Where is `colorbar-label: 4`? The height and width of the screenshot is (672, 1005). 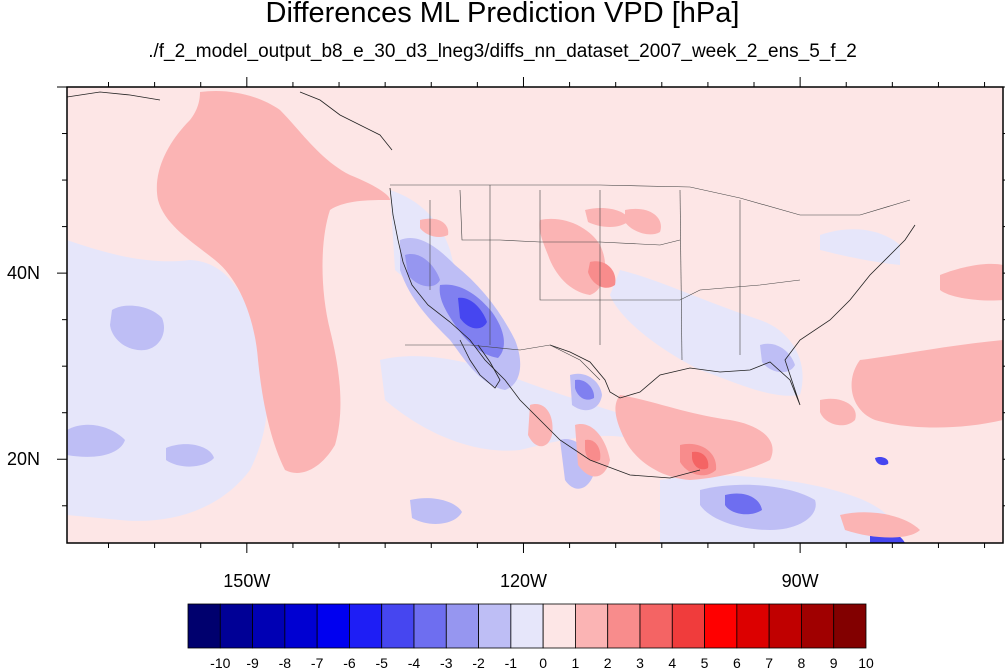
colorbar-label: 4 is located at coordinates (672, 663).